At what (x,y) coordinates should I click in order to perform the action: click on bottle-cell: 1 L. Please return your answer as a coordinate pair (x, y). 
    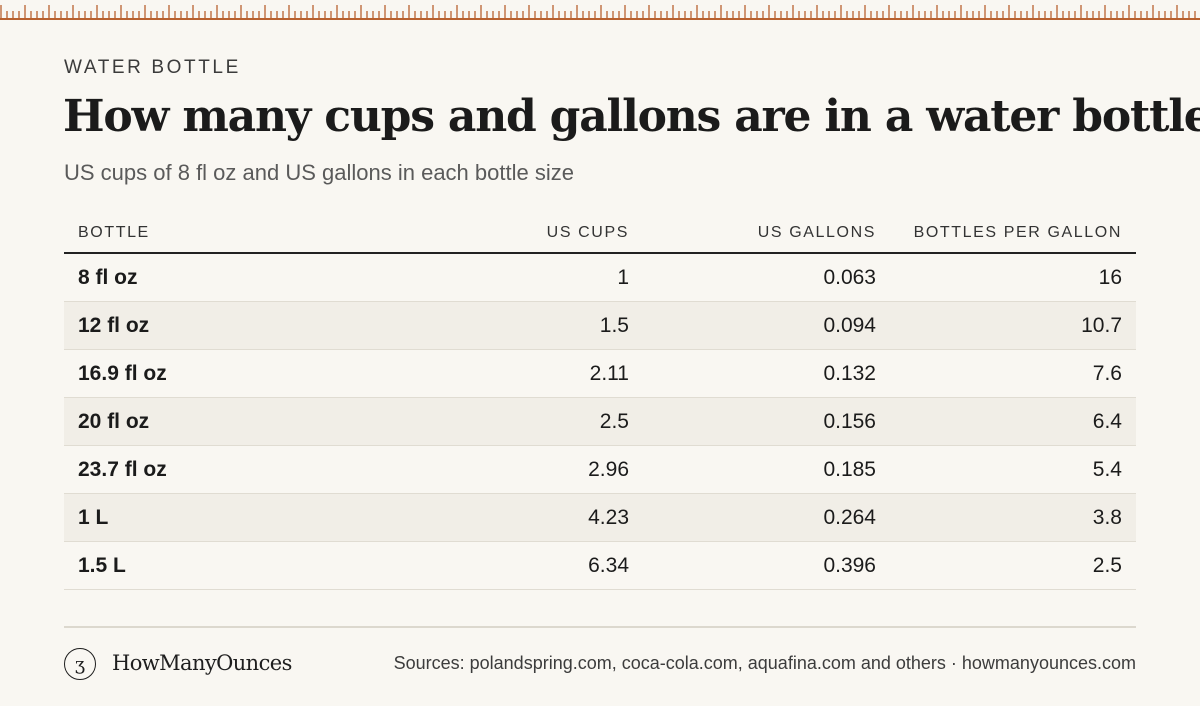
    Looking at the image, I should click on (217, 517).